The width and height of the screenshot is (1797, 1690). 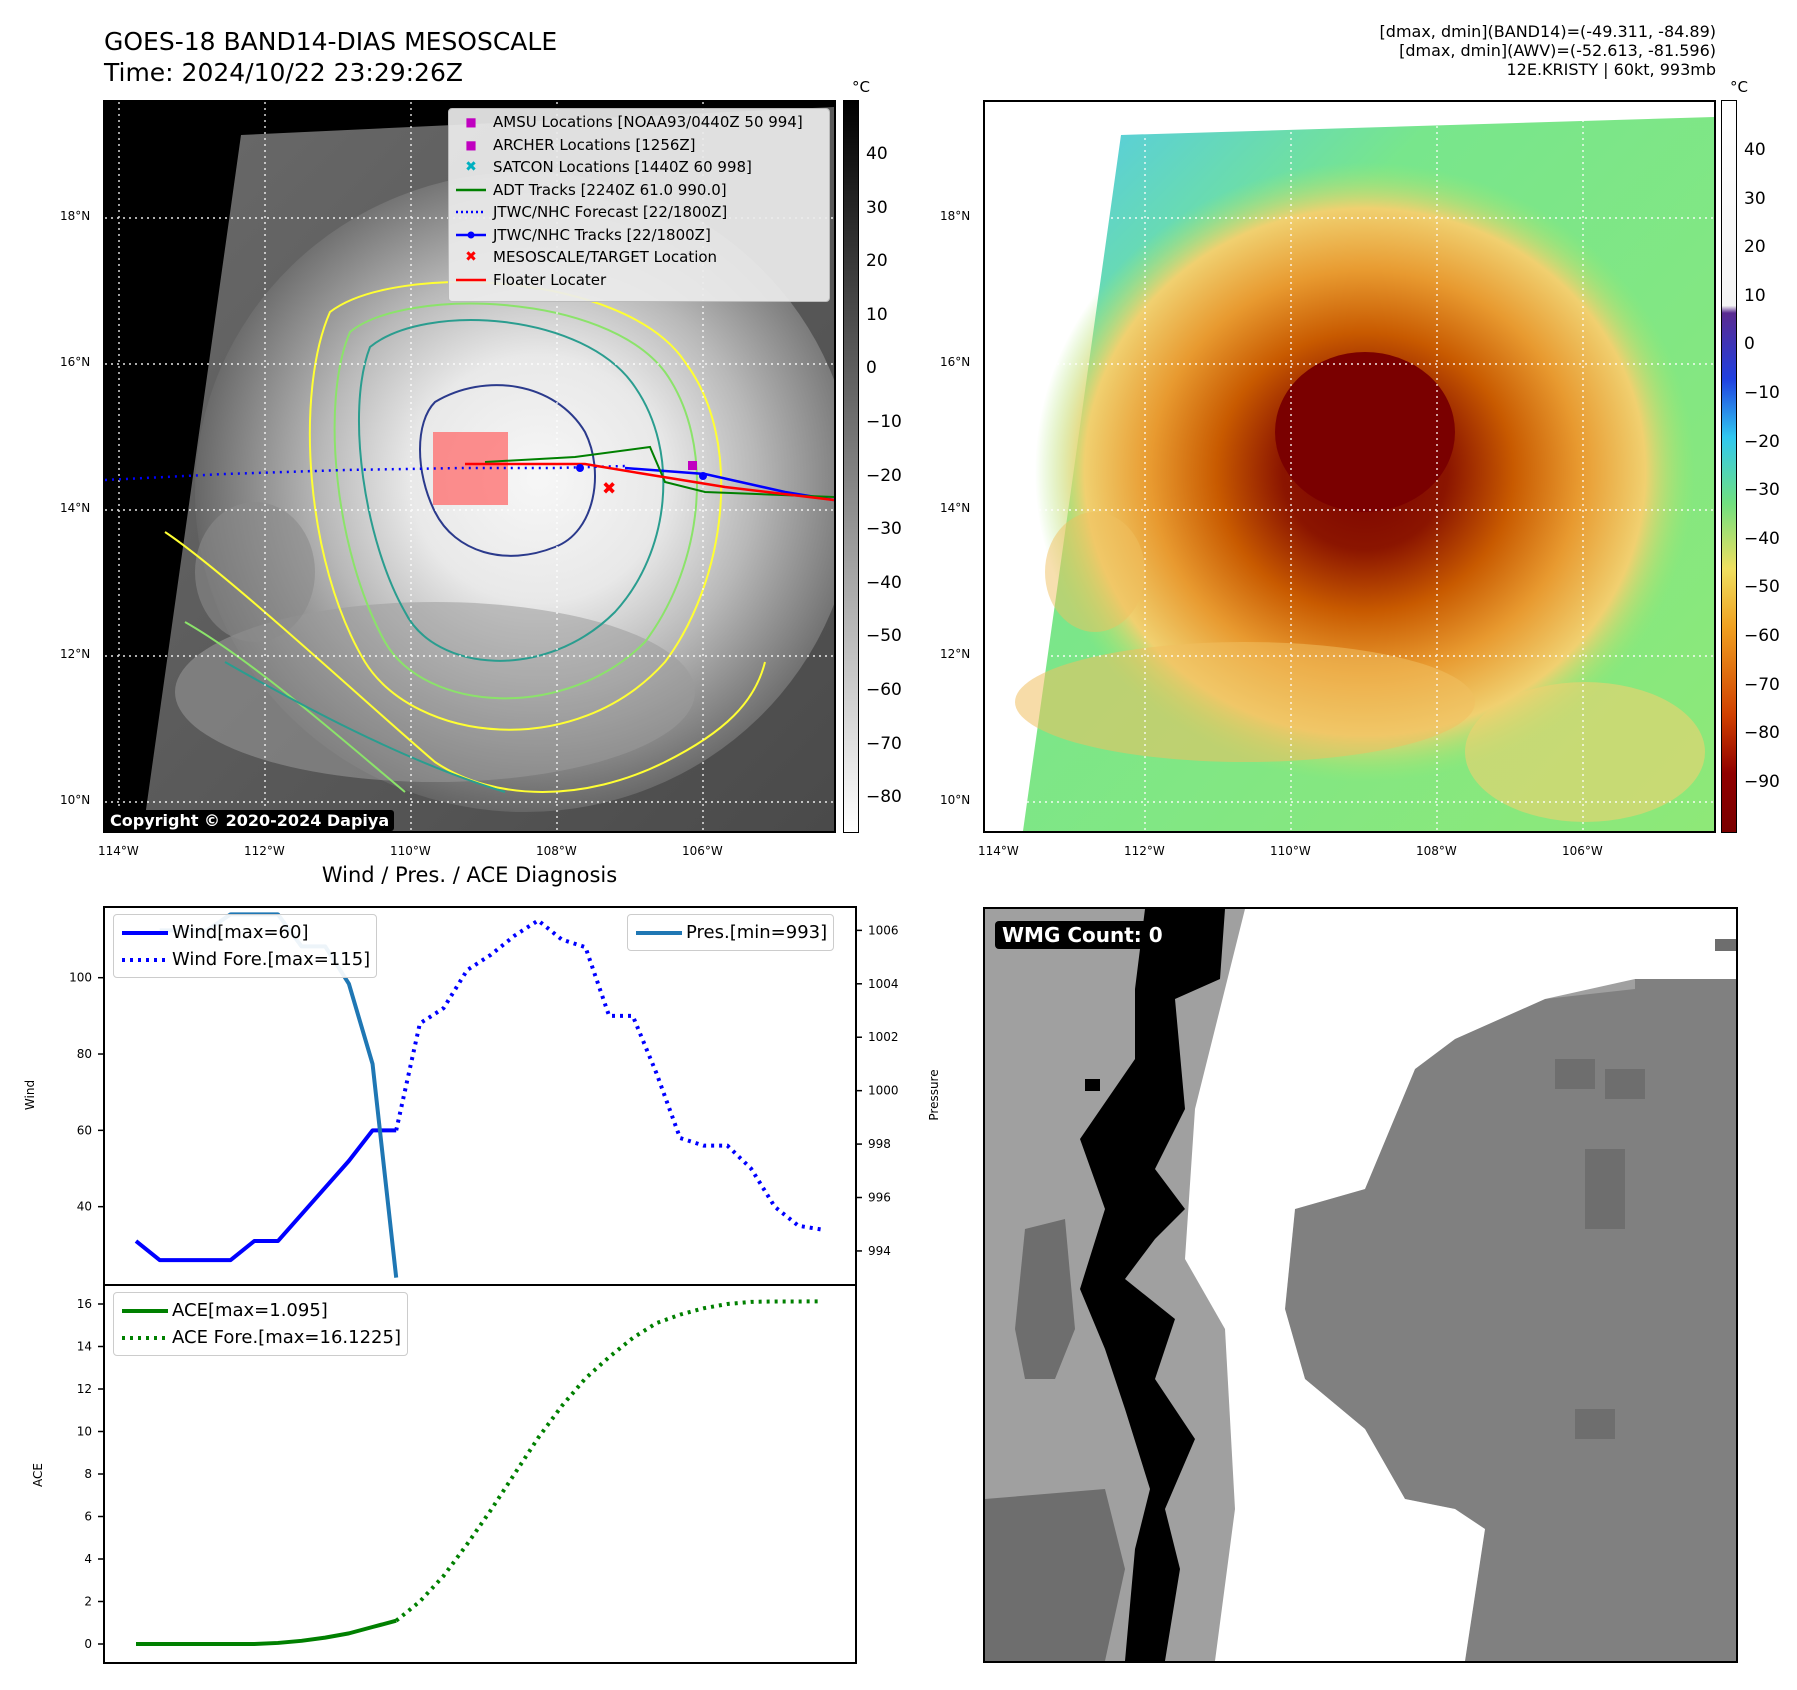 I want to click on wind-legend-entry: Wind[max=60], so click(x=245, y=932).